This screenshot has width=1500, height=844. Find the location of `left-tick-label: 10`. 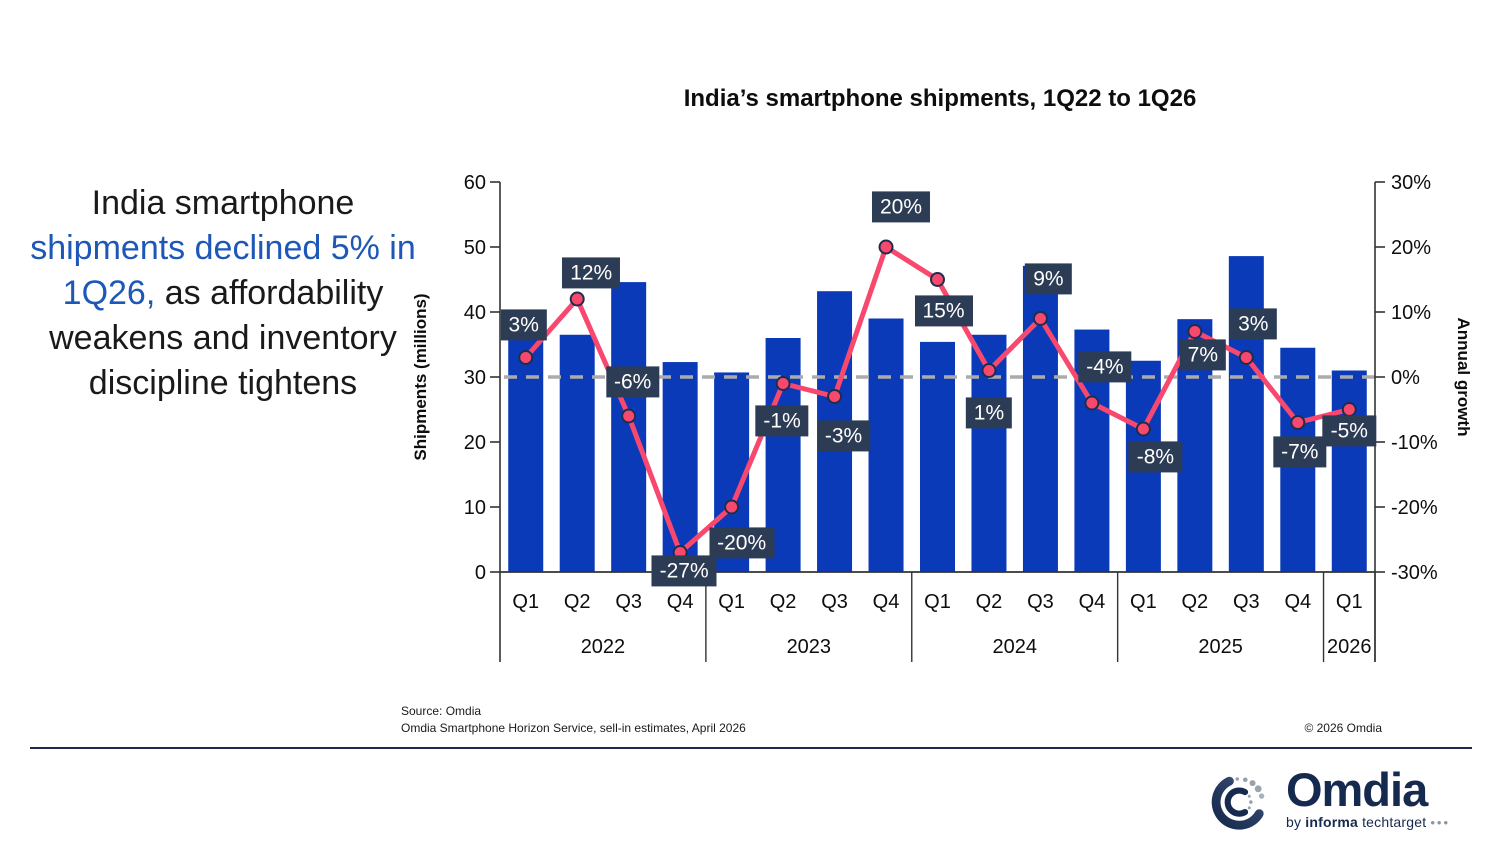

left-tick-label: 10 is located at coordinates (475, 508).